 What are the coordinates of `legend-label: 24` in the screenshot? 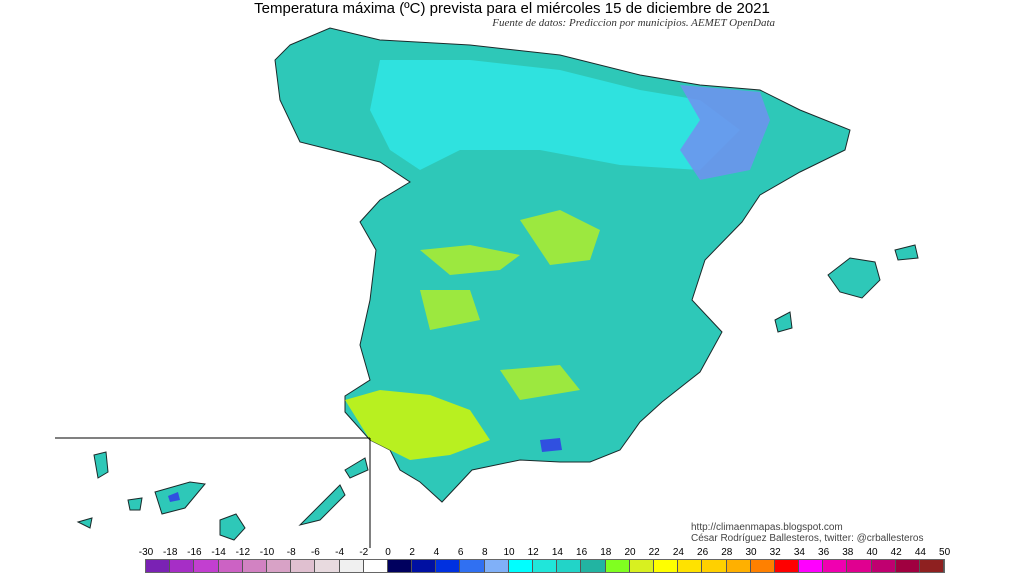 It's located at (678, 552).